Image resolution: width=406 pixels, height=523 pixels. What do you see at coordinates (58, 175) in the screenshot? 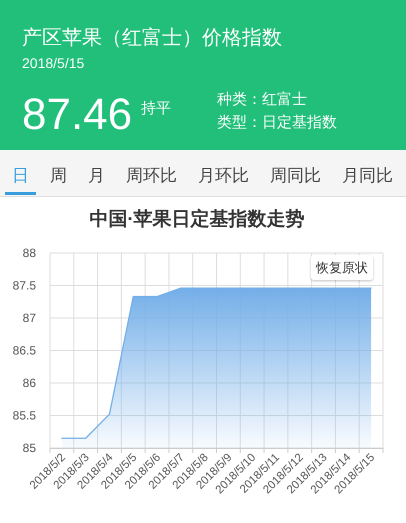
I see `category-label: 周` at bounding box center [58, 175].